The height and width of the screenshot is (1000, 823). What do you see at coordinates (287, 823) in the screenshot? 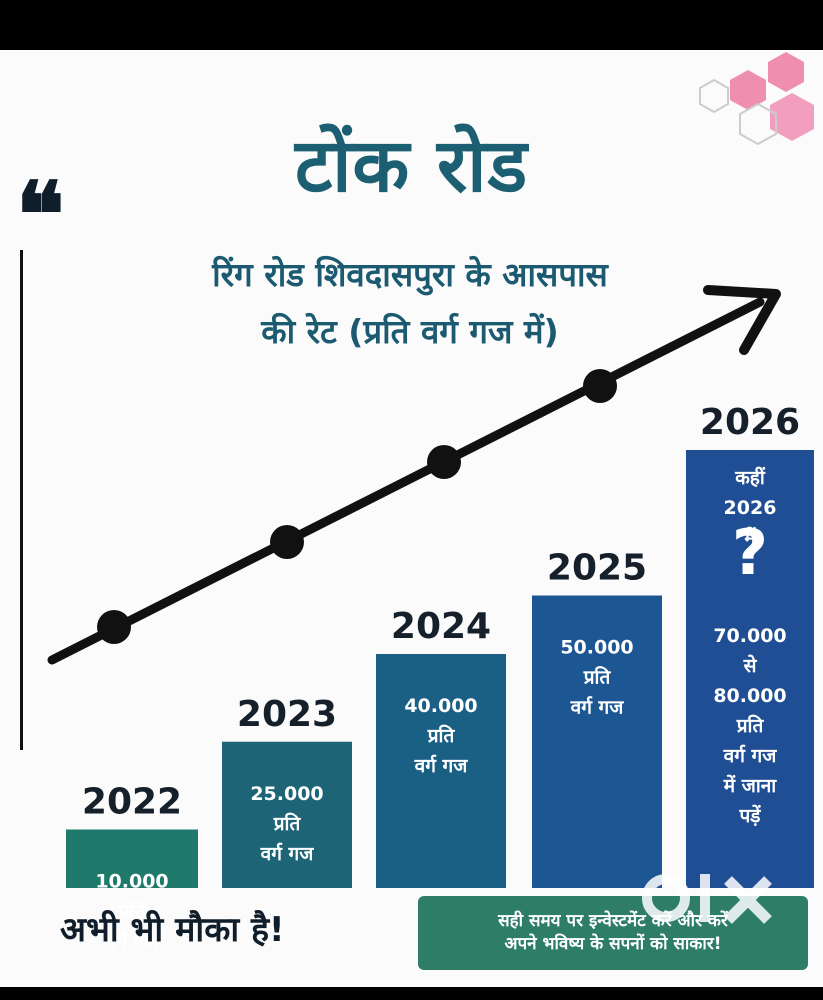
I see `bar-label-2023-1: प्रति` at bounding box center [287, 823].